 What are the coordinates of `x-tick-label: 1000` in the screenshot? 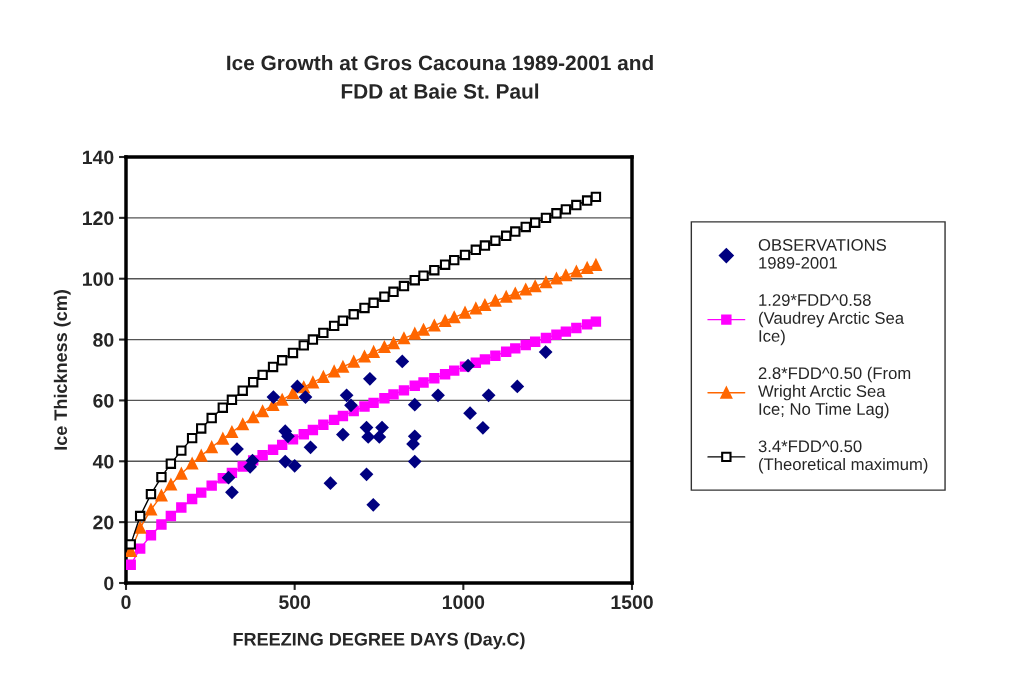 It's located at (463, 602).